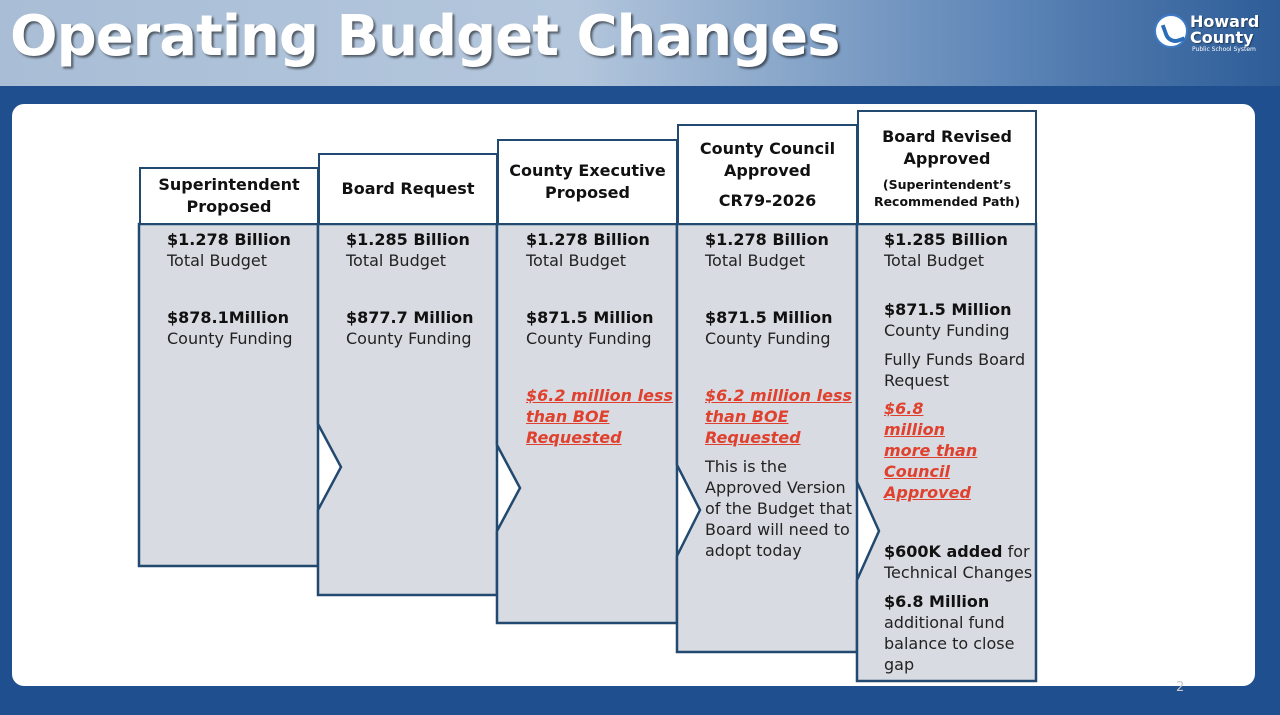  What do you see at coordinates (943, 551) in the screenshot?
I see `technical-changes-amount: $600K added` at bounding box center [943, 551].